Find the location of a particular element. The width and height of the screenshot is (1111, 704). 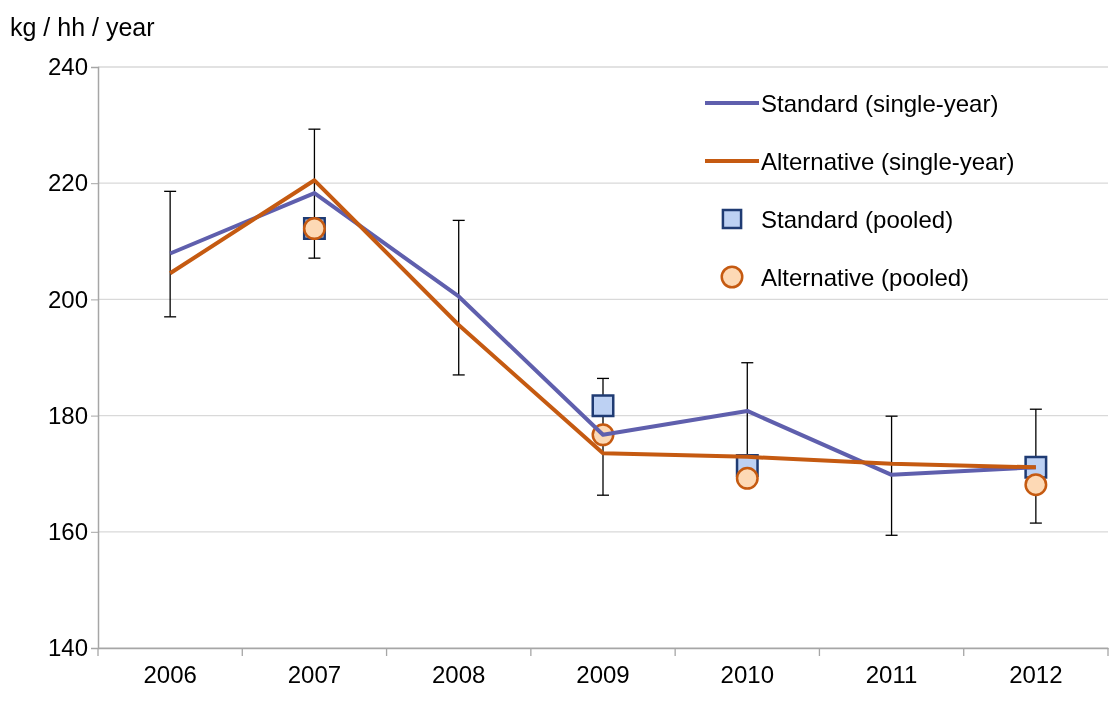

x-tick-label: 2009 is located at coordinates (603, 675).